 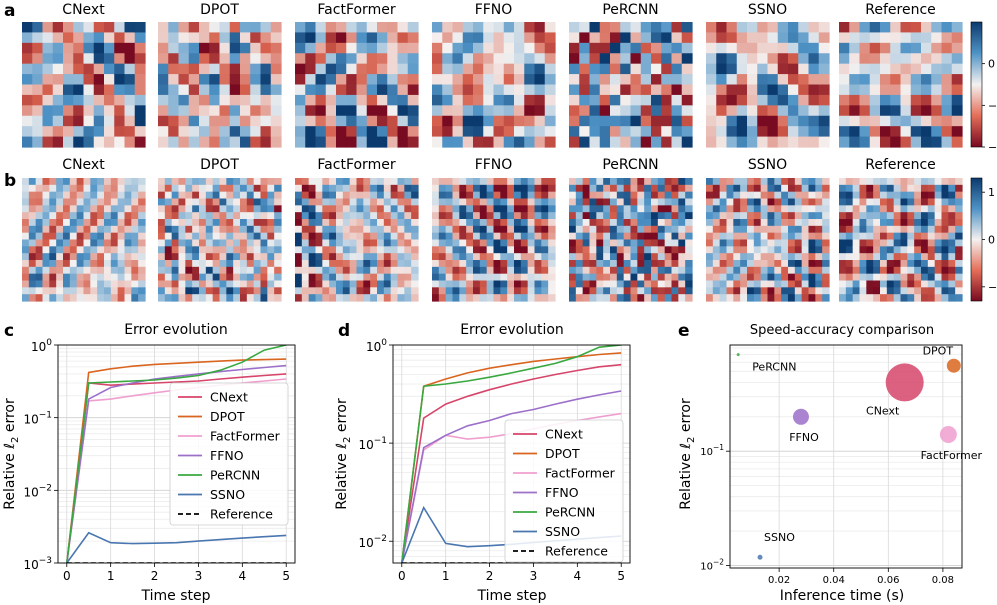 I want to click on field-title-a-4: PeRCNN, so click(x=630, y=10).